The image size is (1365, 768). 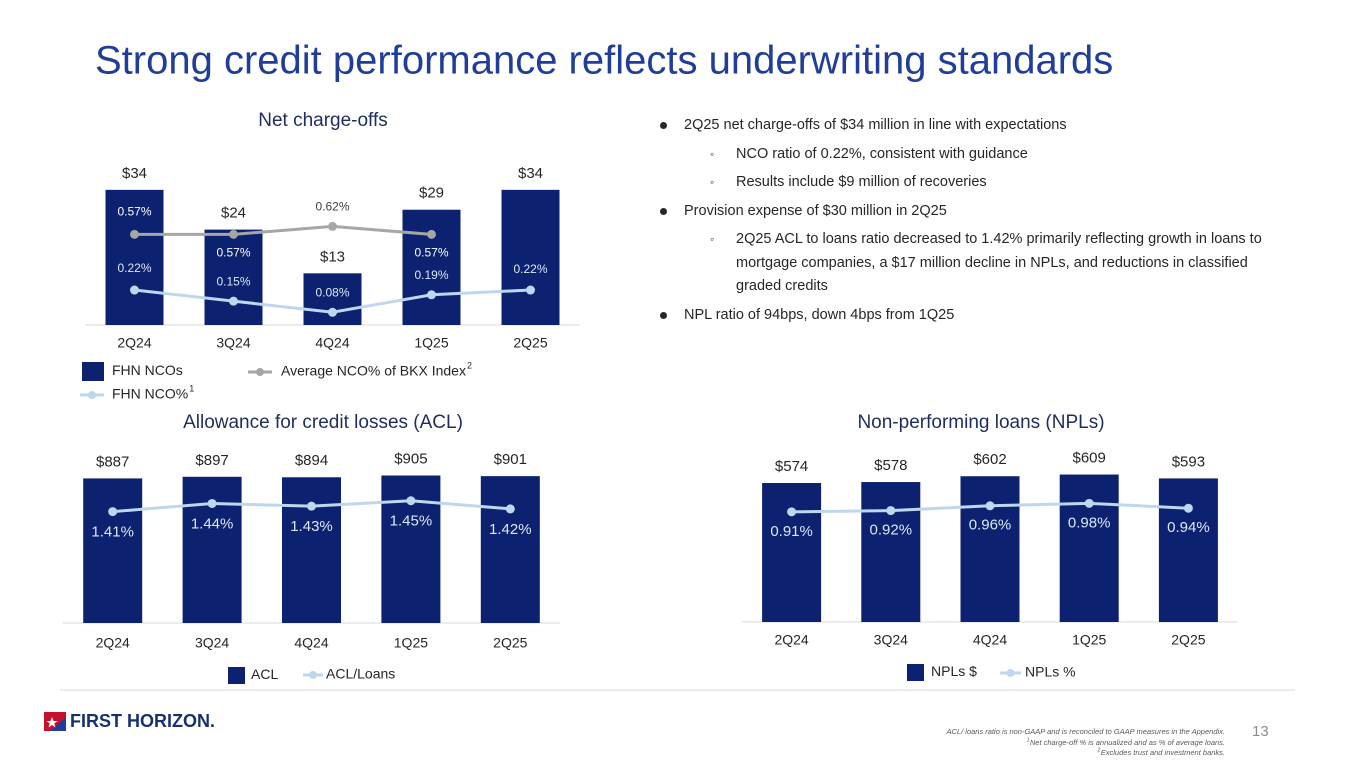 What do you see at coordinates (954, 671) in the screenshot?
I see `legend-label: NPLs $` at bounding box center [954, 671].